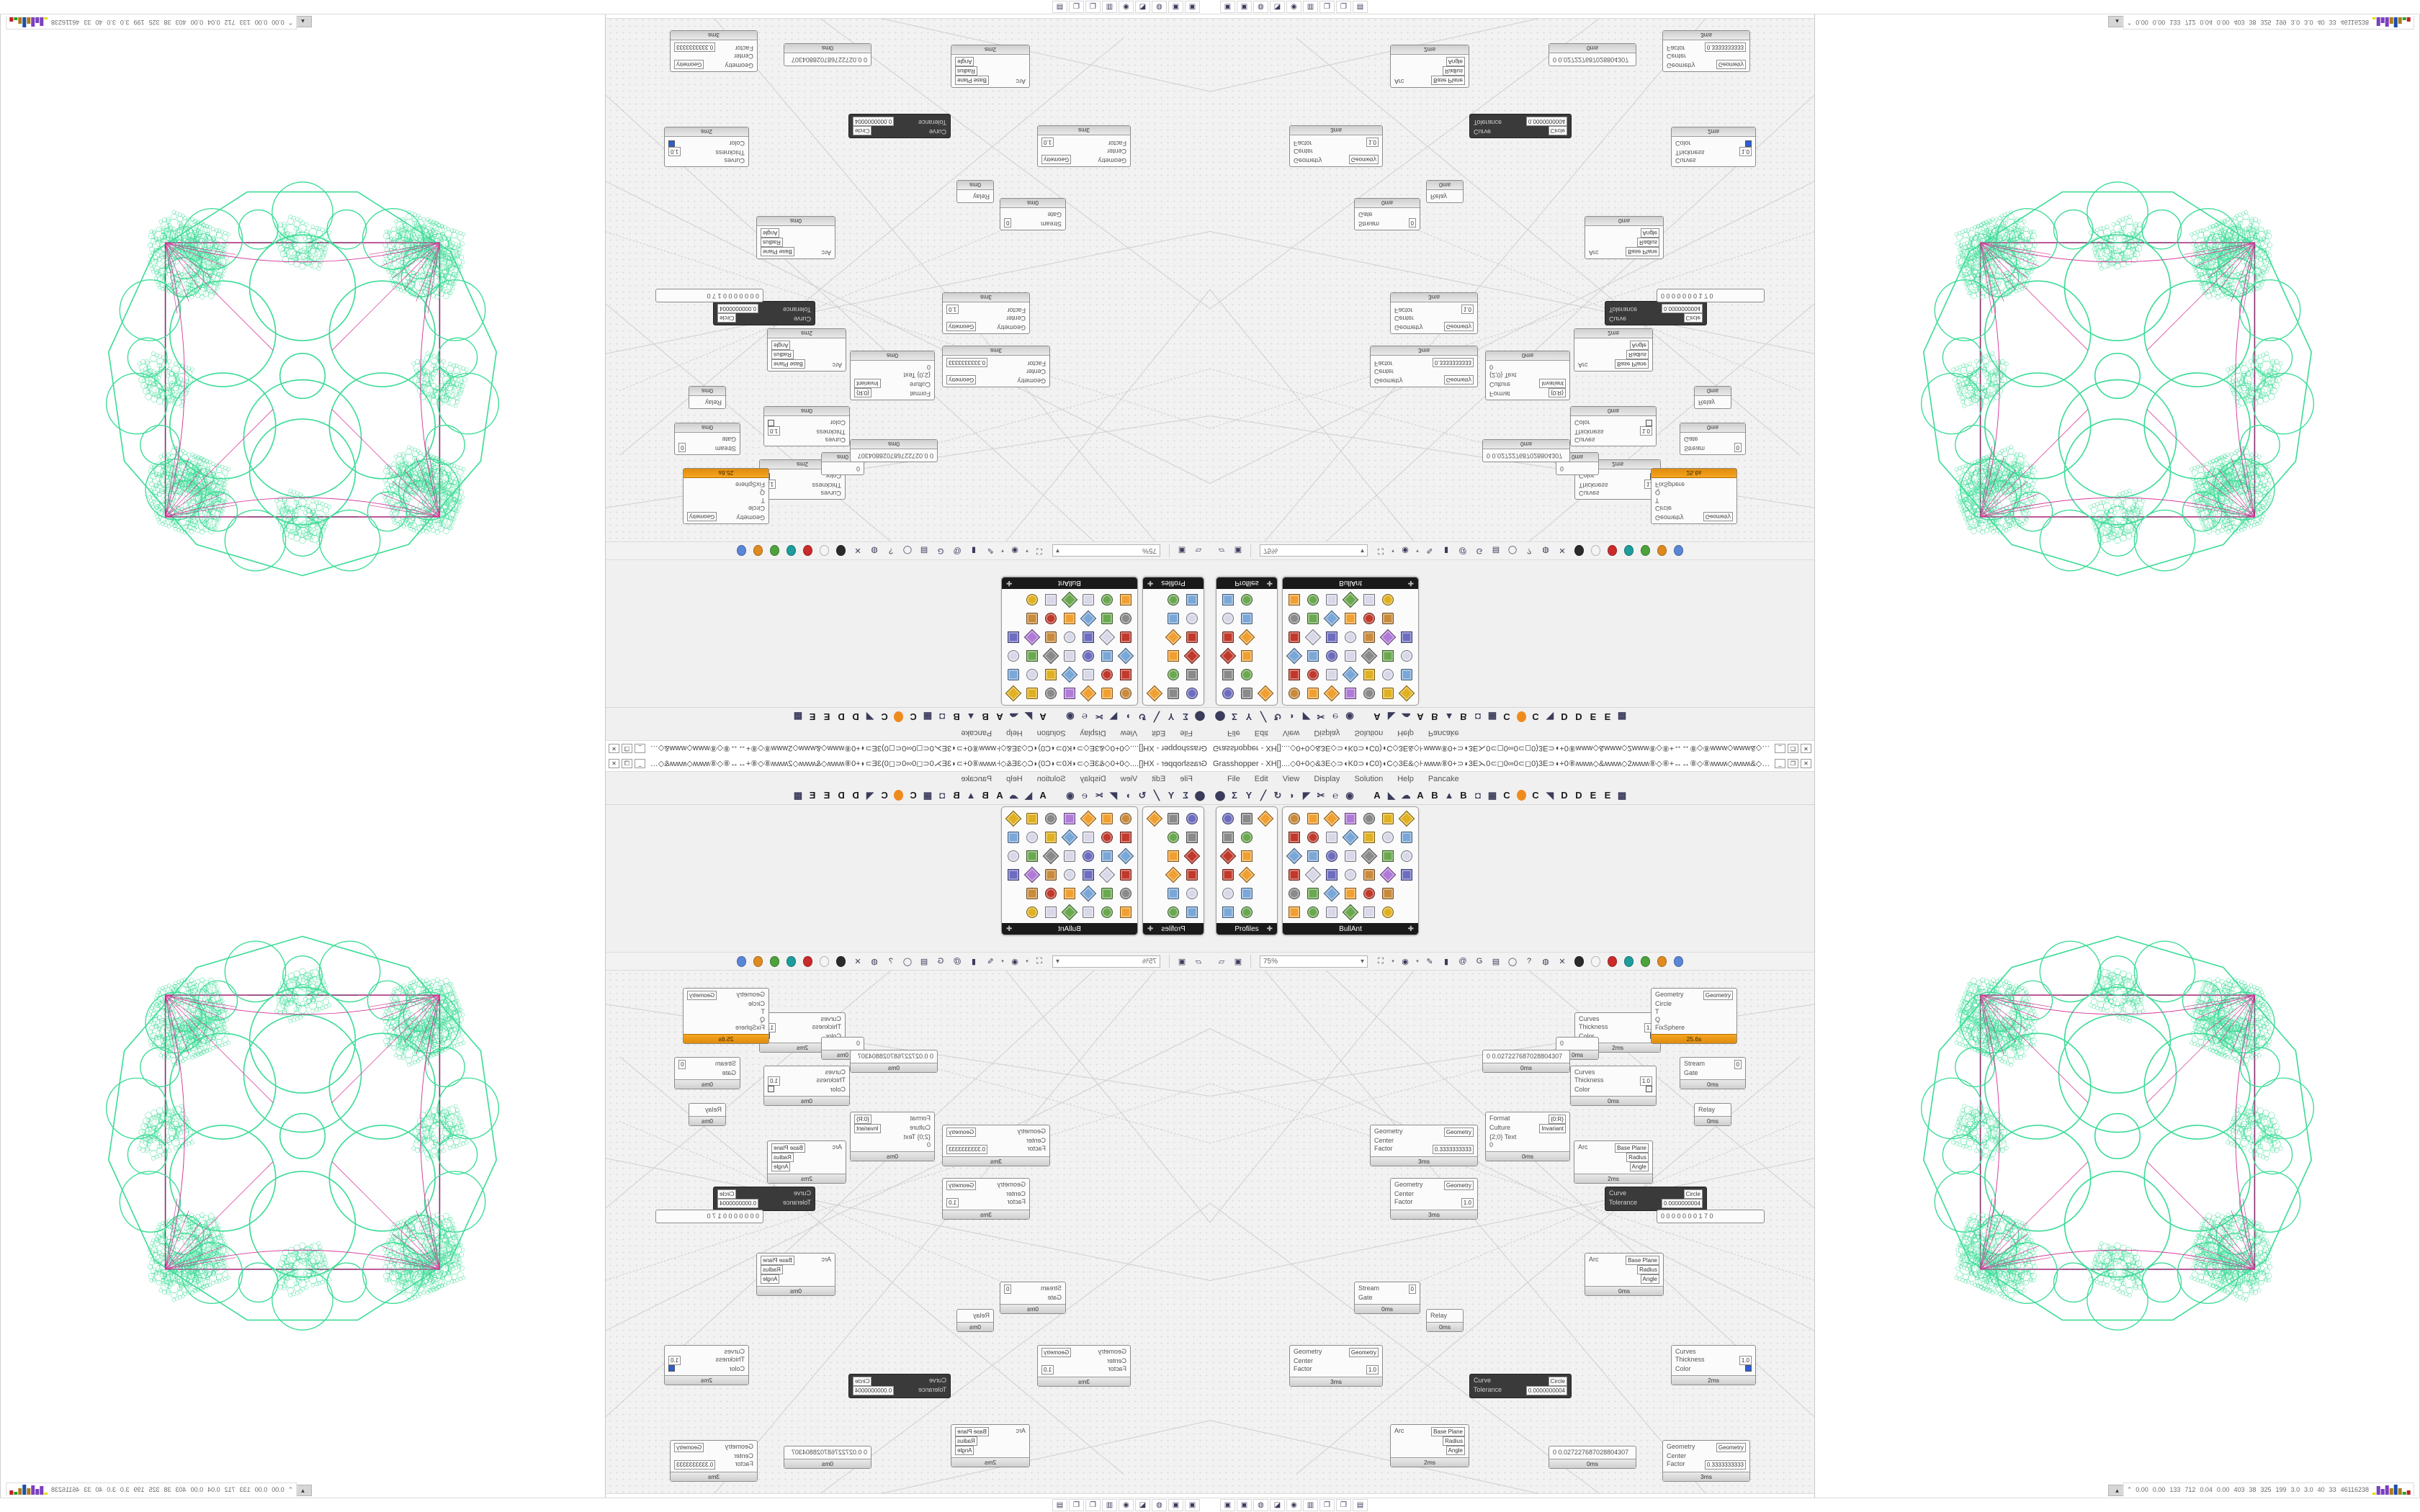 The height and width of the screenshot is (1512, 2420). I want to click on fillet-icon, so click(1265, 693).